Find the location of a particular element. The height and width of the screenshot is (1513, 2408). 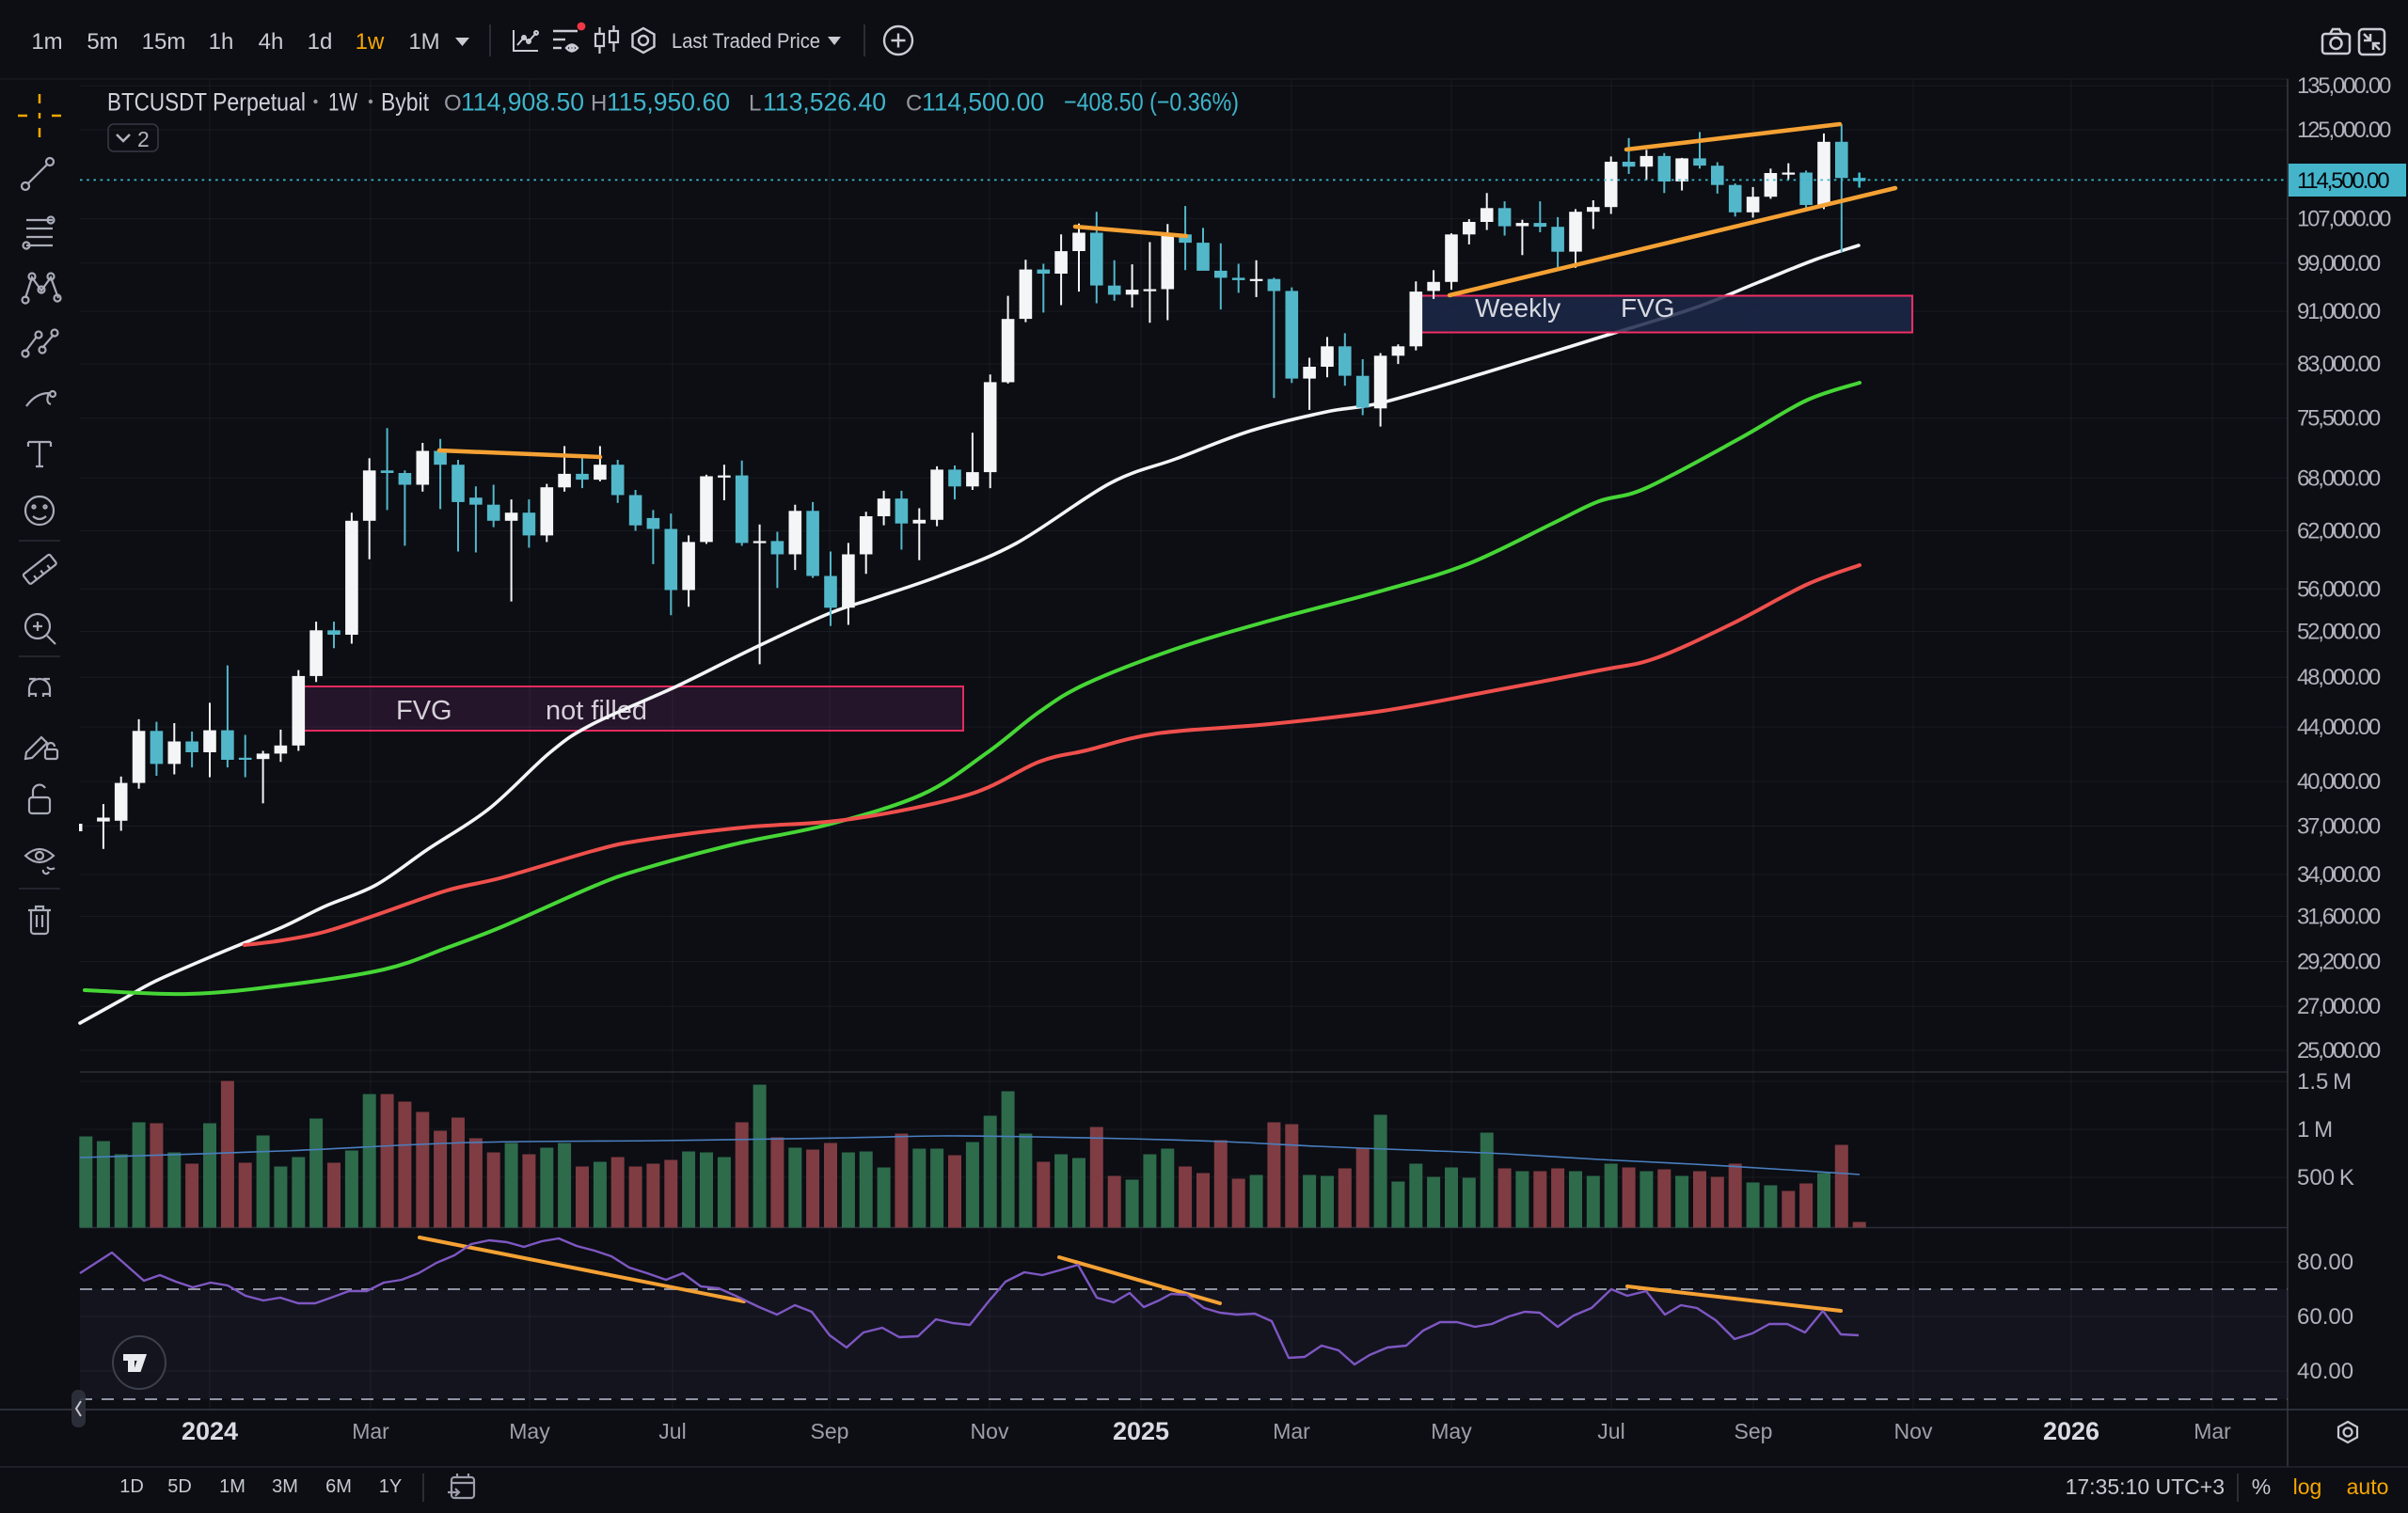

svg-text: 1D is located at coordinates (132, 1486).